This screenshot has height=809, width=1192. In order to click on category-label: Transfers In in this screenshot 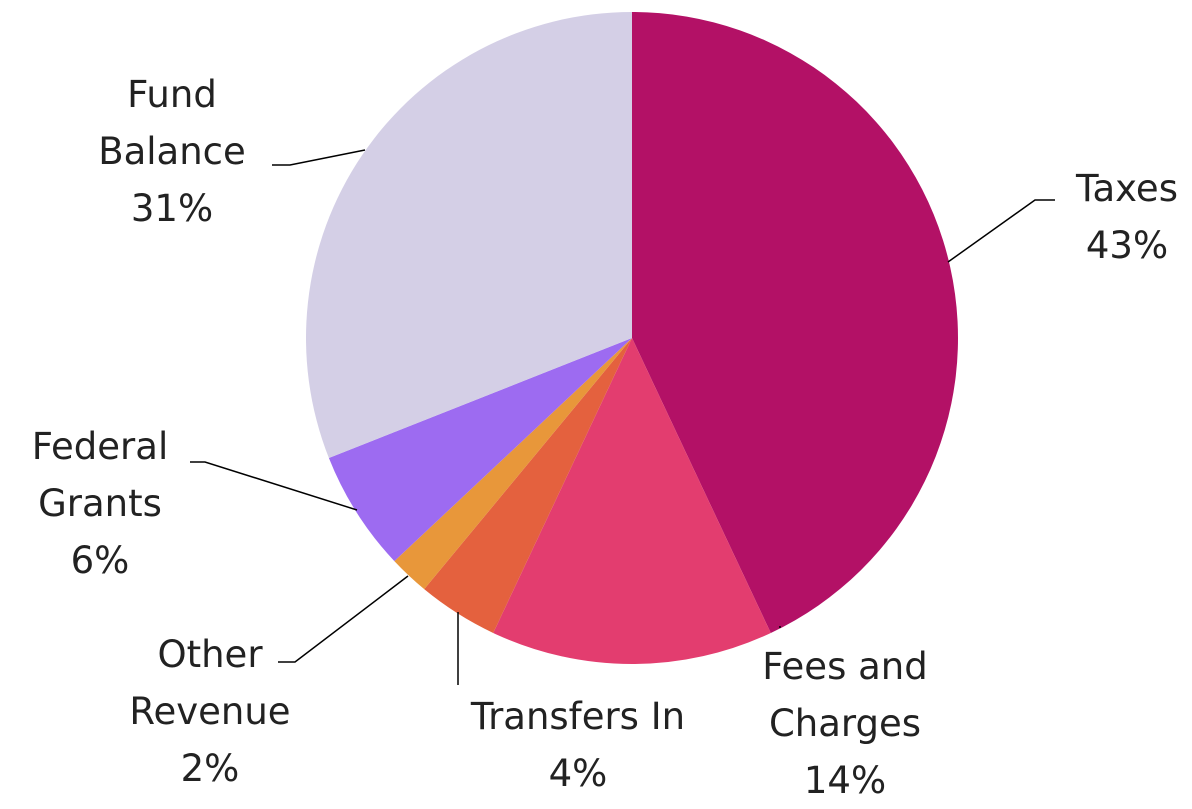, I will do `click(578, 716)`.